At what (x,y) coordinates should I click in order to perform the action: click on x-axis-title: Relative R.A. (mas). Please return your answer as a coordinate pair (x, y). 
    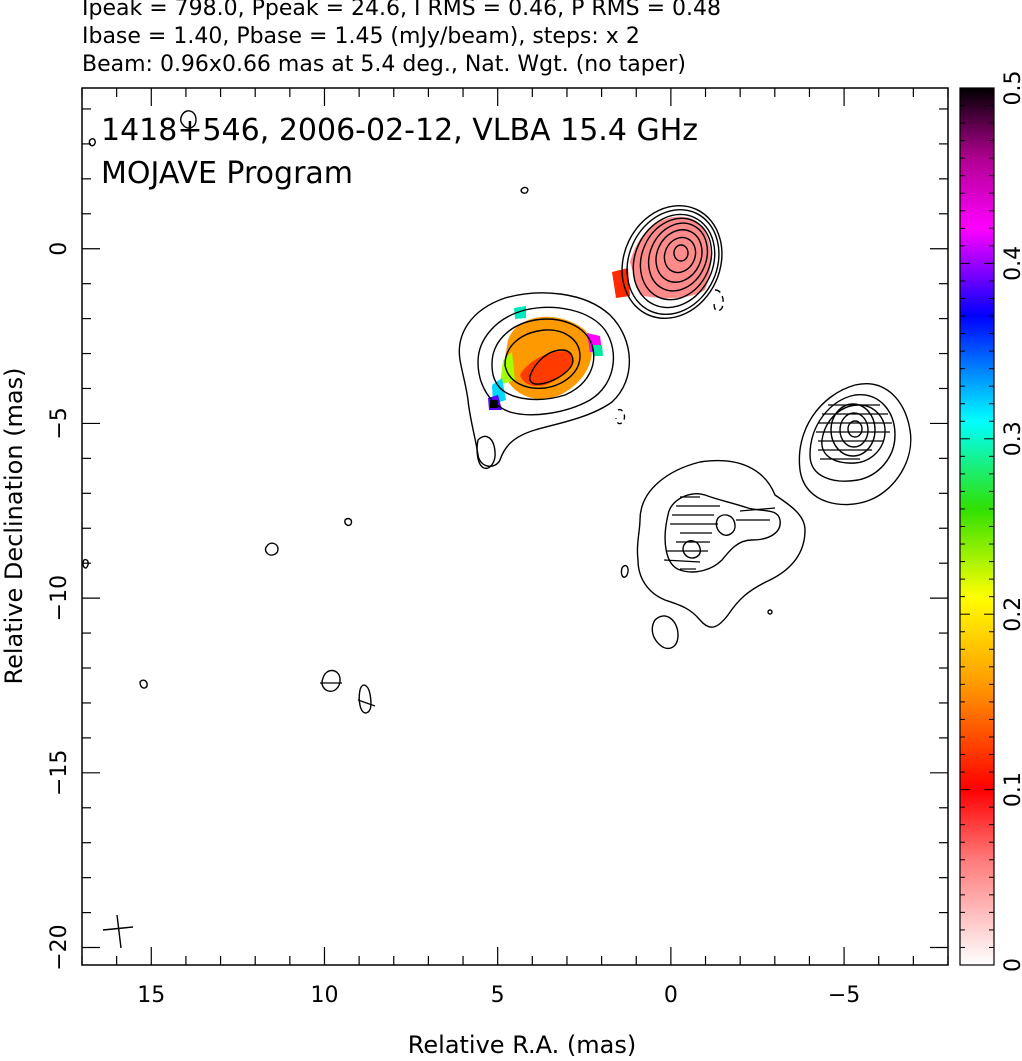
    Looking at the image, I should click on (522, 1045).